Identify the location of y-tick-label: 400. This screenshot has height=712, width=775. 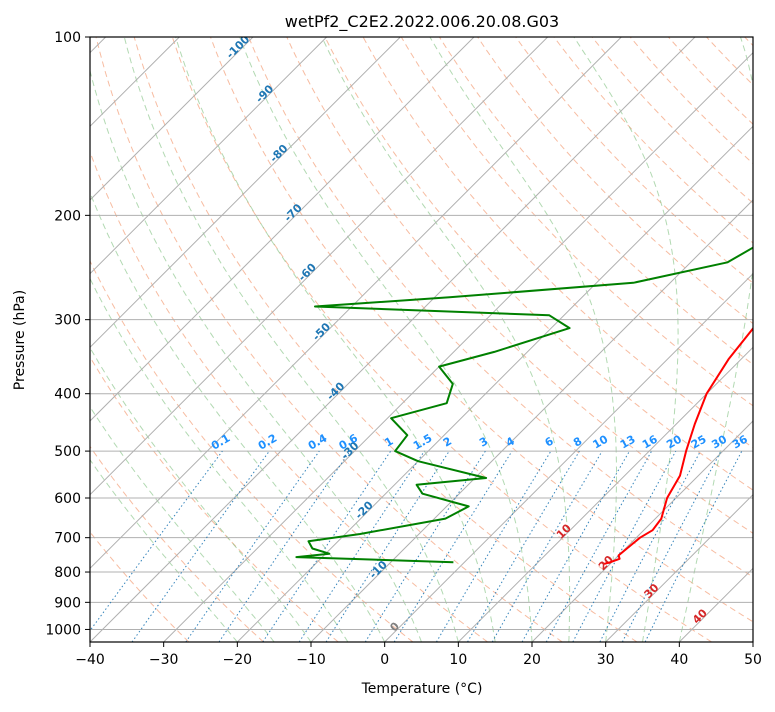
(67, 395).